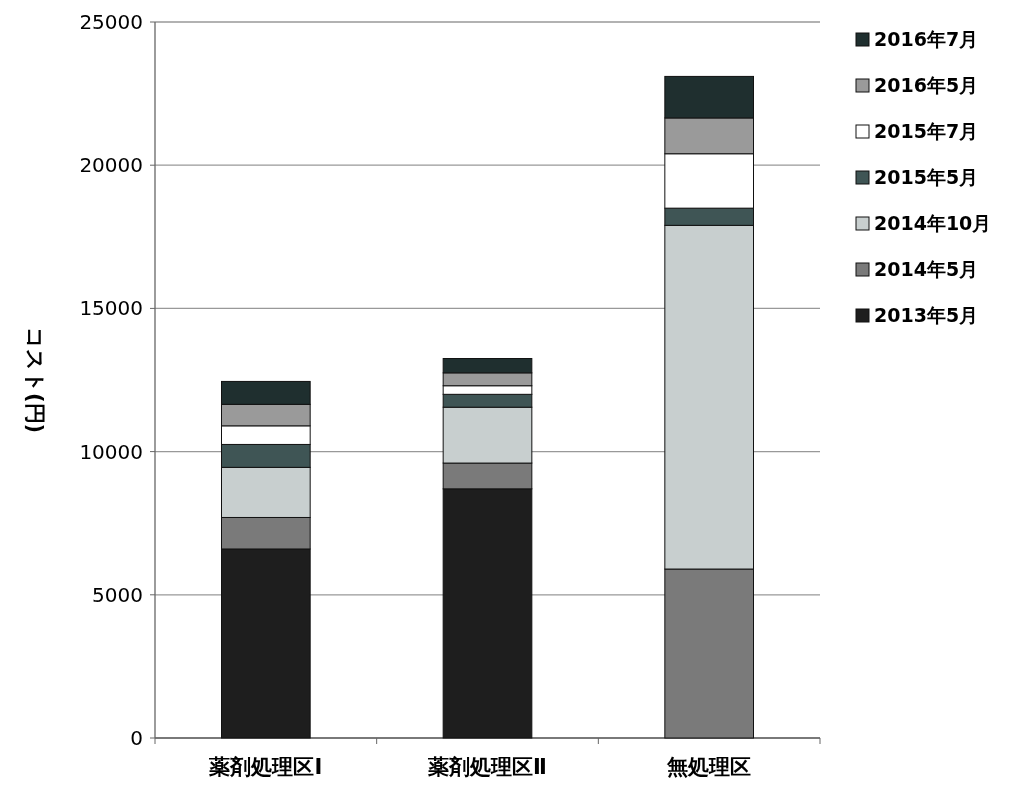 The height and width of the screenshot is (785, 1012). What do you see at coordinates (926, 131) in the screenshot?
I see `legend-label: 2015年7月` at bounding box center [926, 131].